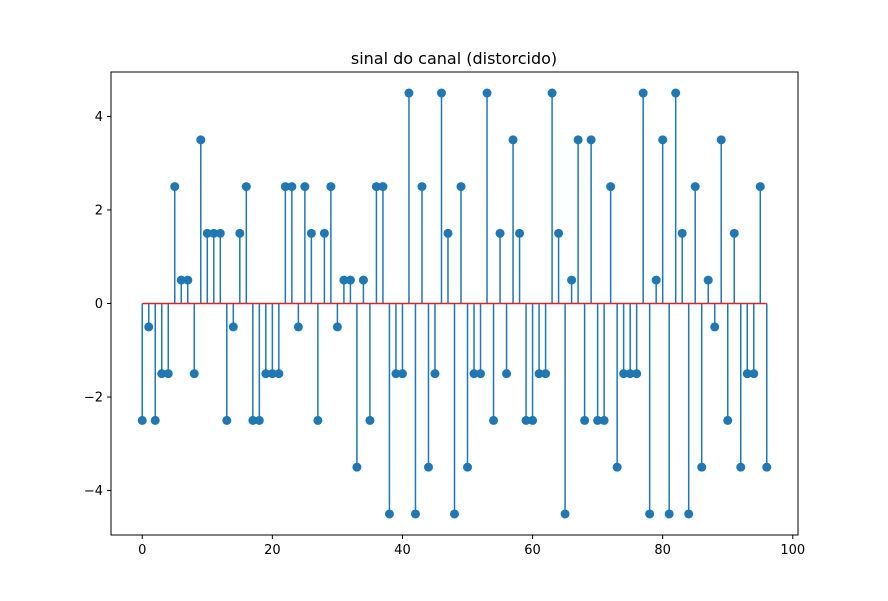 This screenshot has width=888, height=601. What do you see at coordinates (792, 550) in the screenshot?
I see `x-tick-label: 100` at bounding box center [792, 550].